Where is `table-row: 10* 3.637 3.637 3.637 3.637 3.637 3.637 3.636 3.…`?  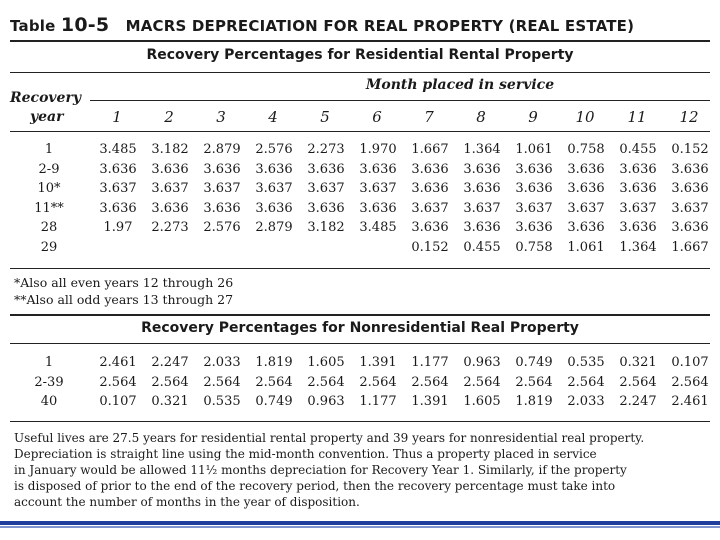 table-row: 10* 3.637 3.637 3.637 3.637 3.637 3.637 3.636 3.… is located at coordinates (360, 190).